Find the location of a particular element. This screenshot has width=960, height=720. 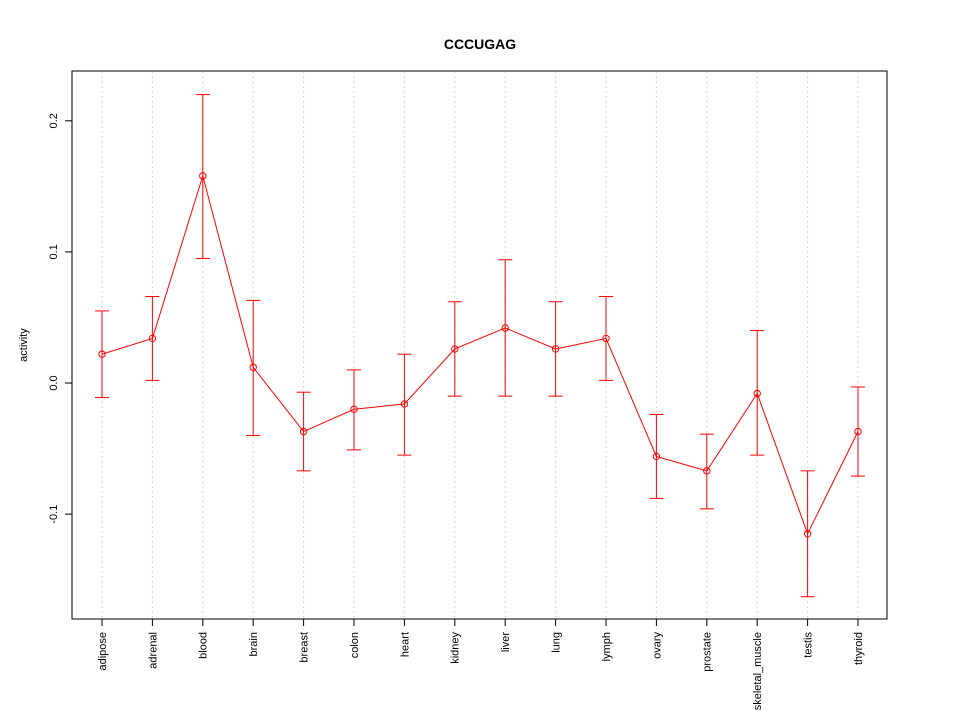

y-tick-label: 0.1 is located at coordinates (54, 251).